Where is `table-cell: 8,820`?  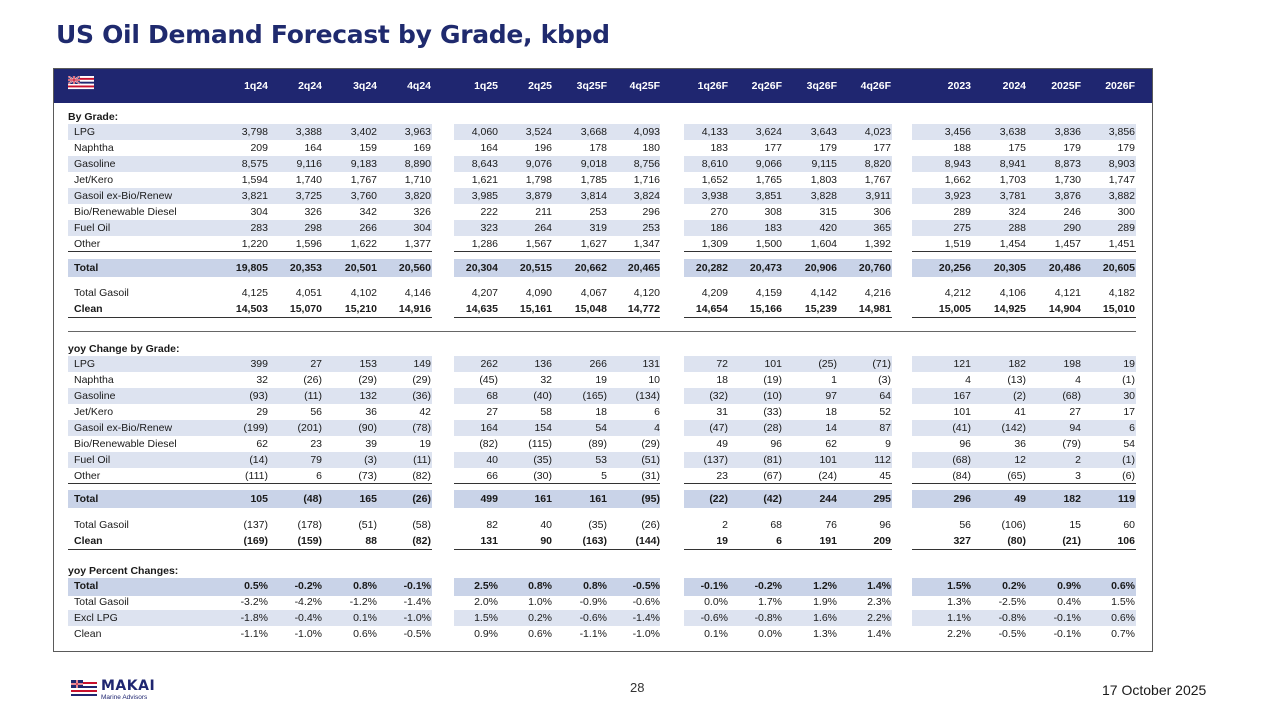 table-cell: 8,820 is located at coordinates (877, 164).